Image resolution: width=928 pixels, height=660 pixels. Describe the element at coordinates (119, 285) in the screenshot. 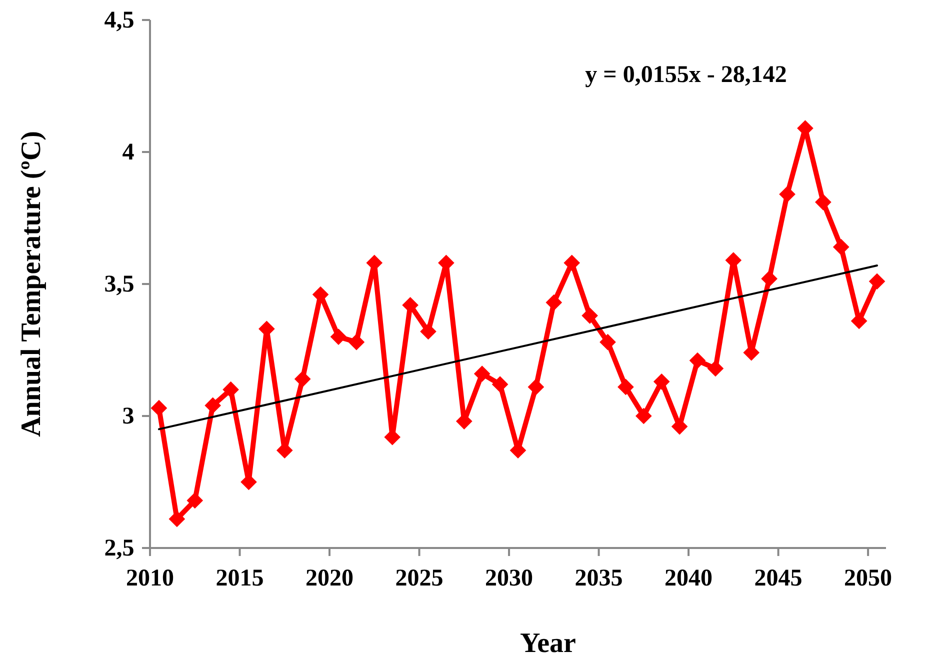

I see `y-tick-label: 3,5` at that location.